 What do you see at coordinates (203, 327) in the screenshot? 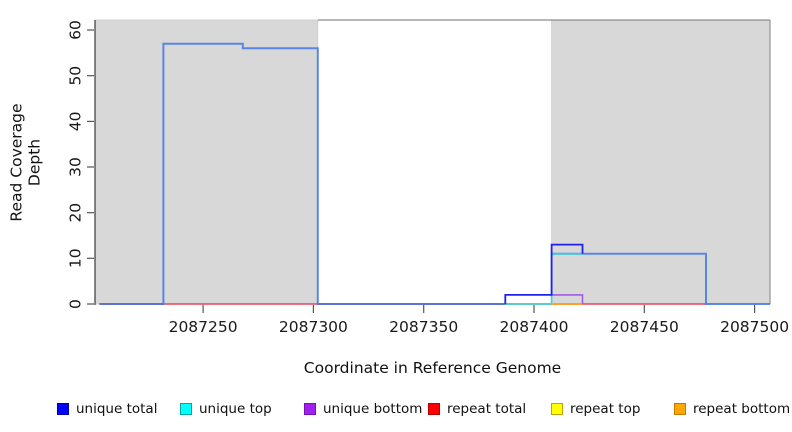
I see `x-tick-label: 2087250` at bounding box center [203, 327].